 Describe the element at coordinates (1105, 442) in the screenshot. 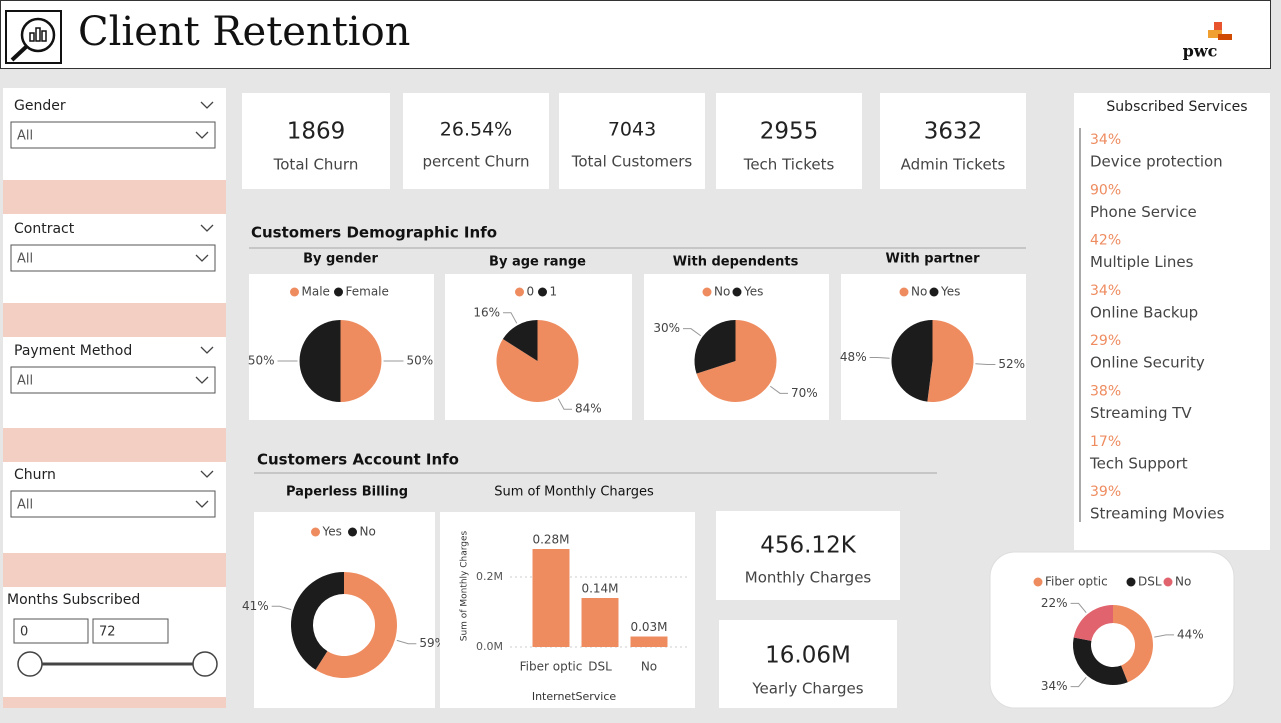

I see `service-percent: 17%` at that location.